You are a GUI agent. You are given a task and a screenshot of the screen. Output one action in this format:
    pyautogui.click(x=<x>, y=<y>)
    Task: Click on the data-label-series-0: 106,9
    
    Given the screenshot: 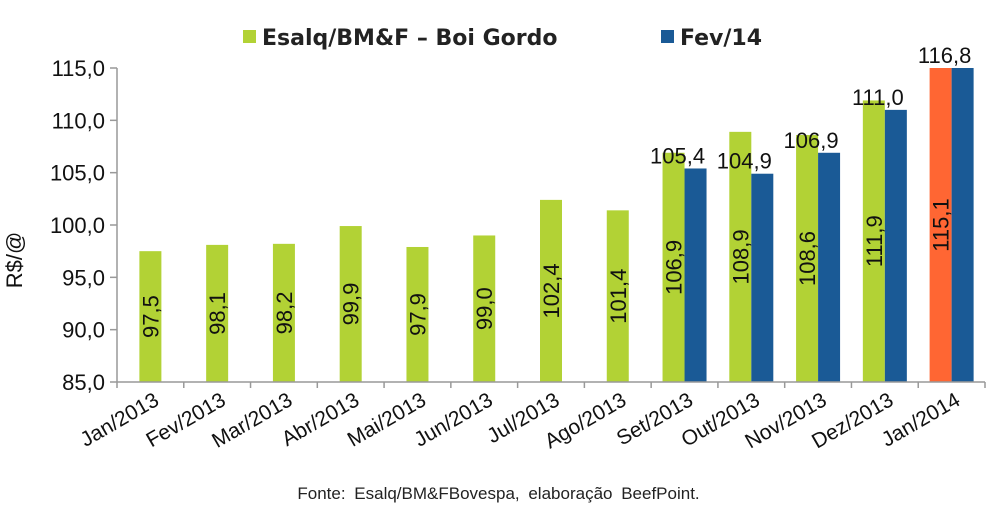 What is the action you would take?
    pyautogui.click(x=674, y=267)
    